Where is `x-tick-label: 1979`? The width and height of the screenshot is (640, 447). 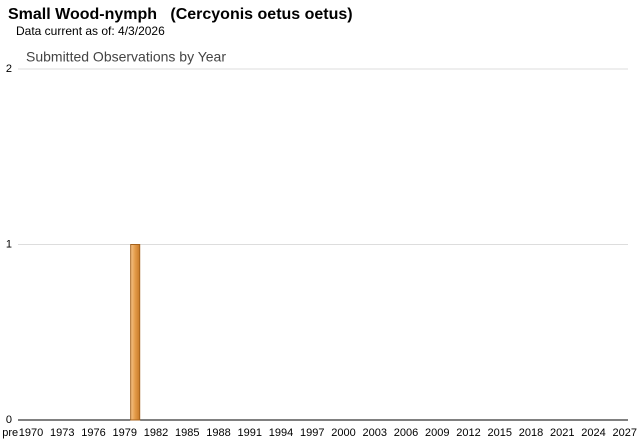
x-tick-label: 1979 is located at coordinates (125, 433).